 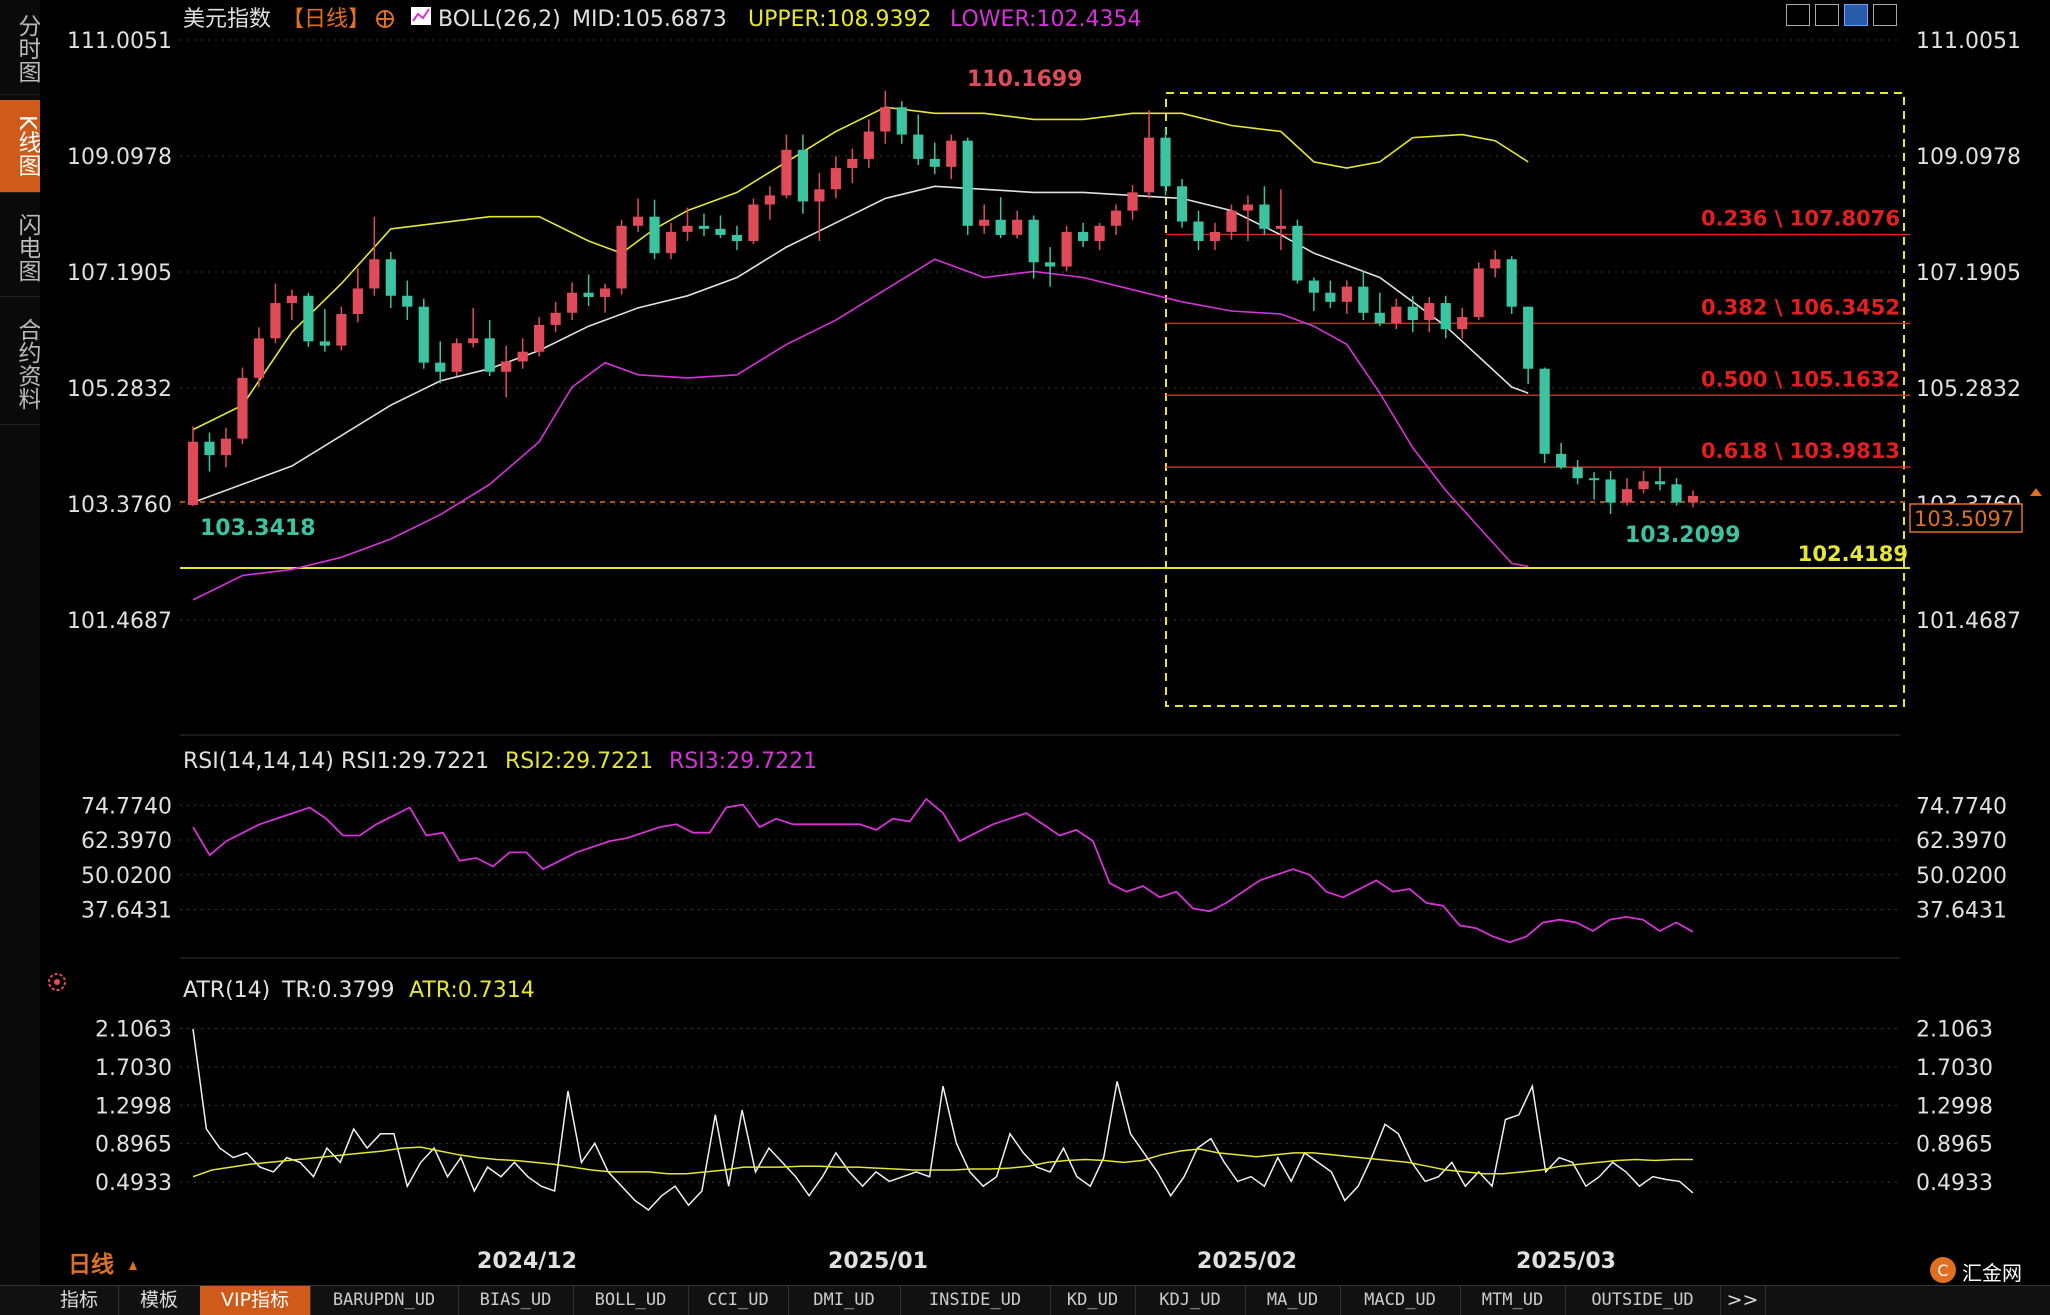 What do you see at coordinates (20, 146) in the screenshot?
I see `sidebar-item-kline: K线图` at bounding box center [20, 146].